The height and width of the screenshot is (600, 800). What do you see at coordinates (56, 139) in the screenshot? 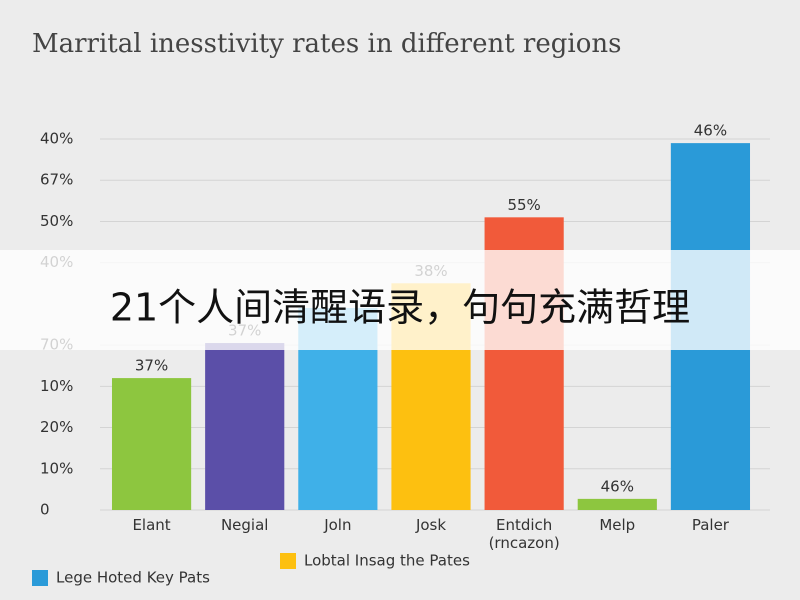
I see `y-tick-label: 40%` at bounding box center [56, 139].